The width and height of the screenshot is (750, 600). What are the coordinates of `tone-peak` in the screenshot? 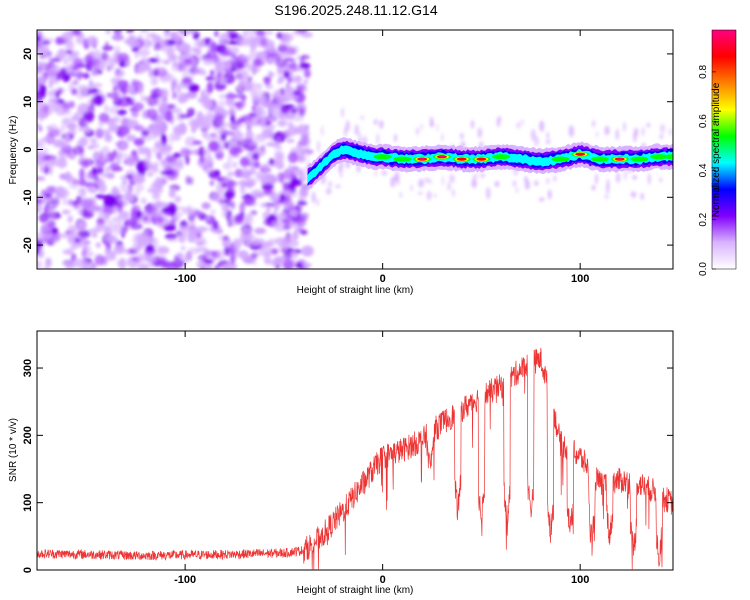 It's located at (461, 159).